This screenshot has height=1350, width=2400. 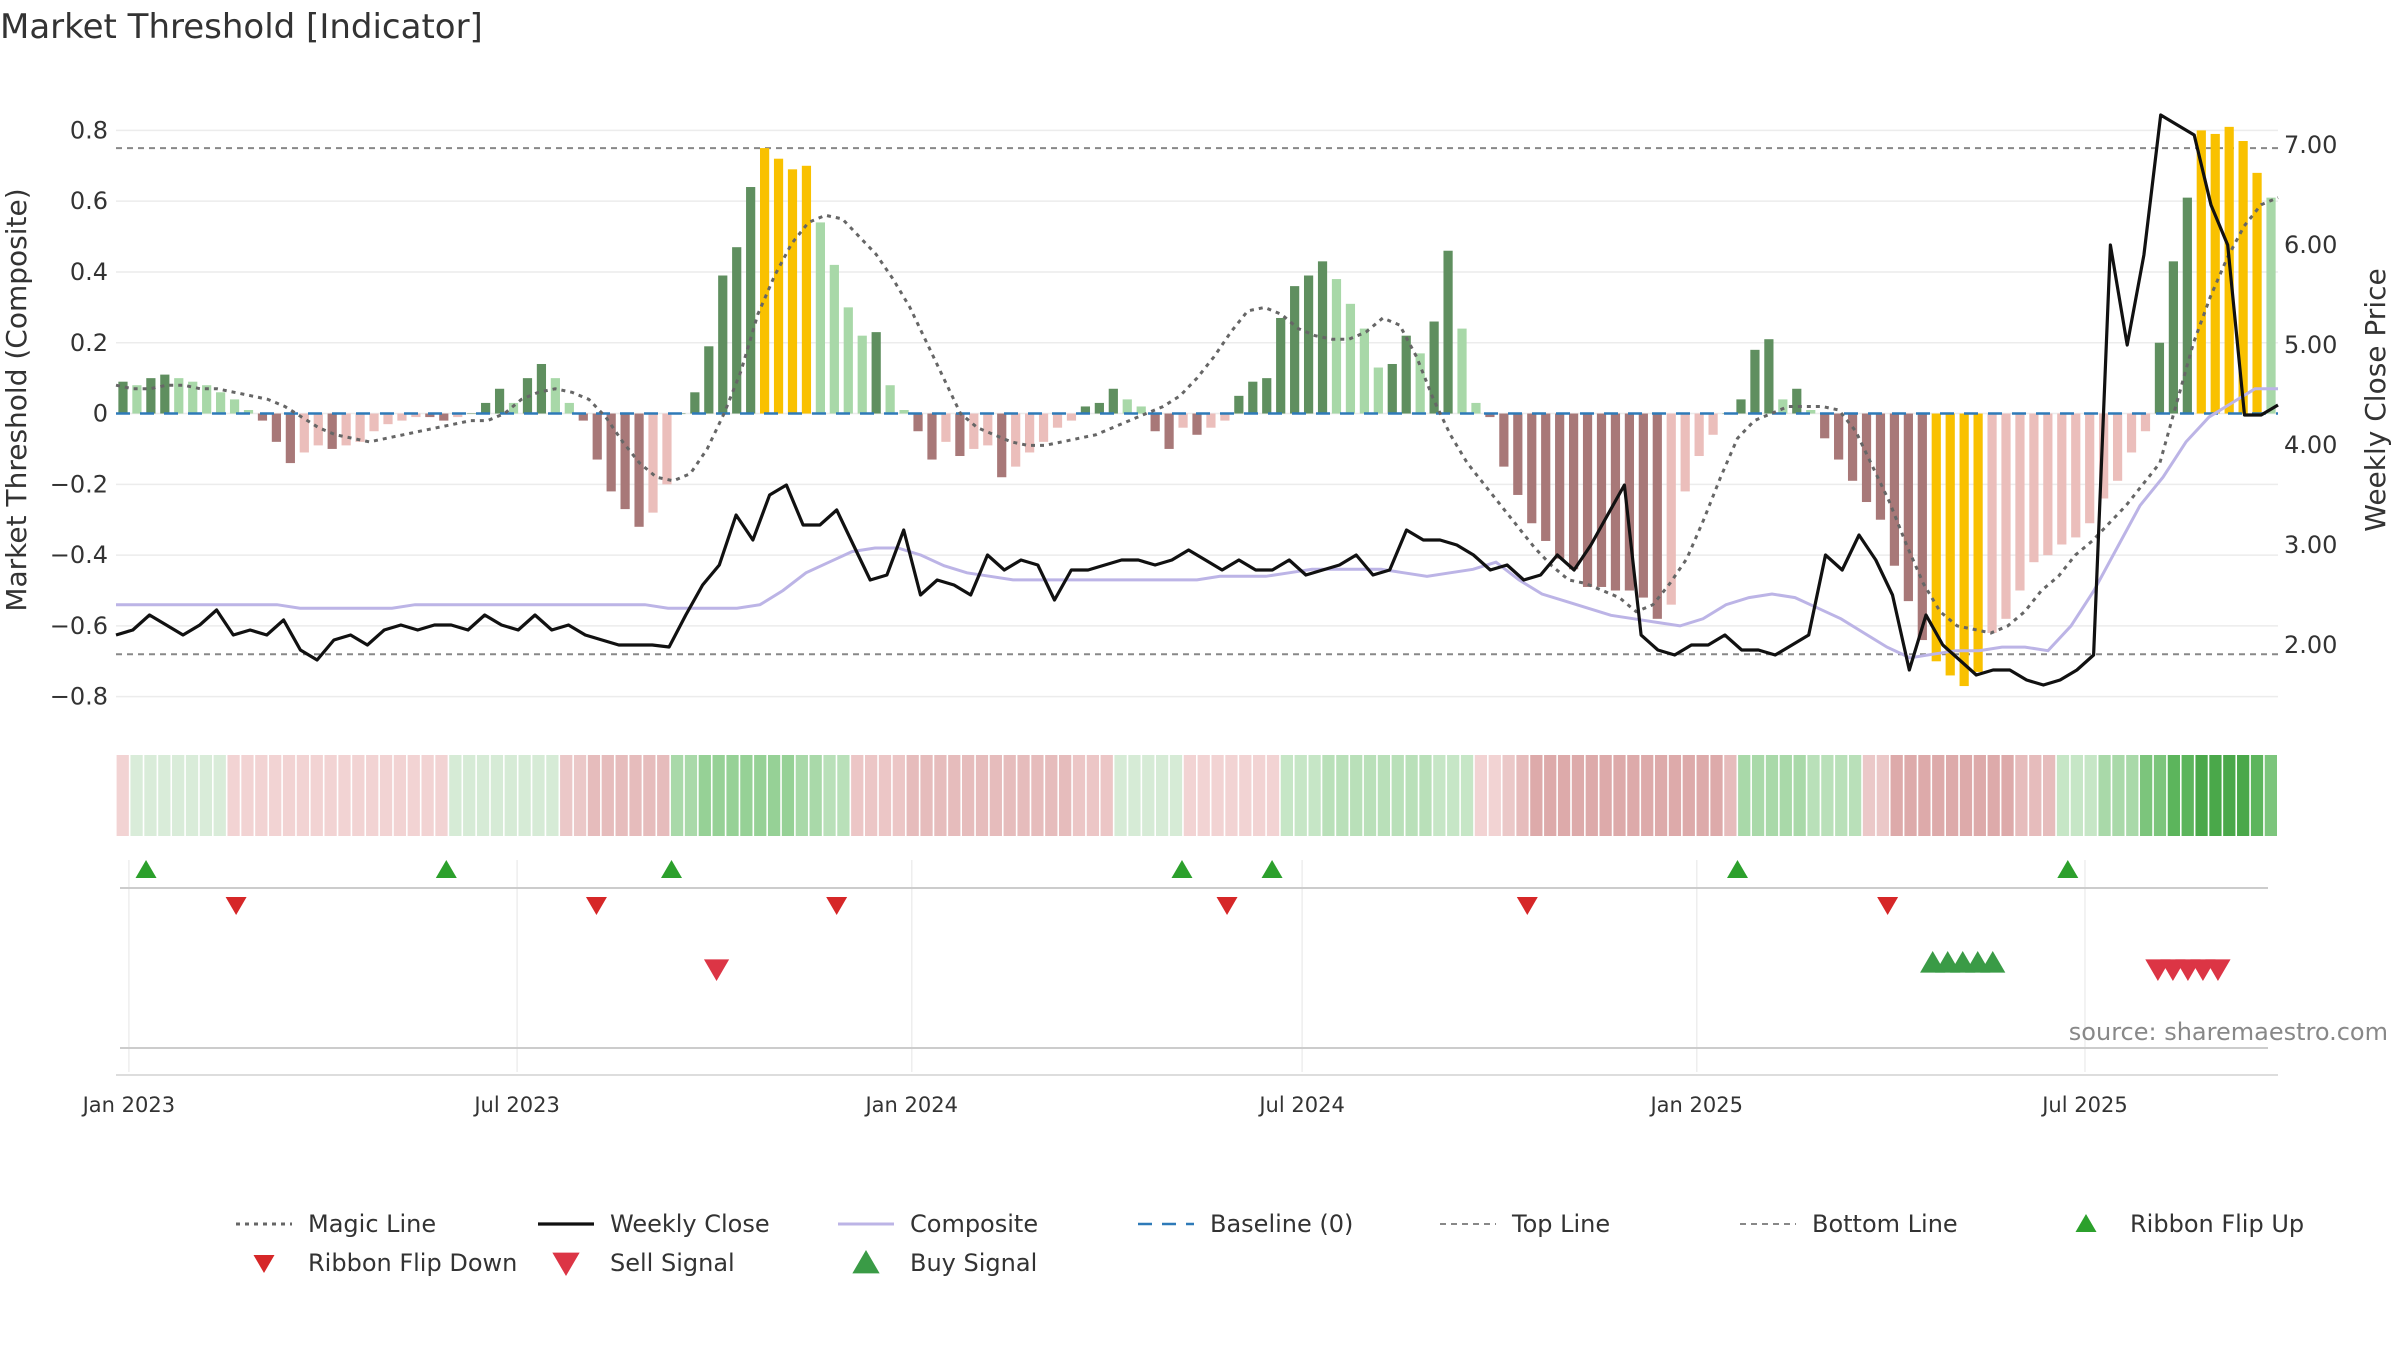 I want to click on triangle-up-icon, so click(x=866, y=1262).